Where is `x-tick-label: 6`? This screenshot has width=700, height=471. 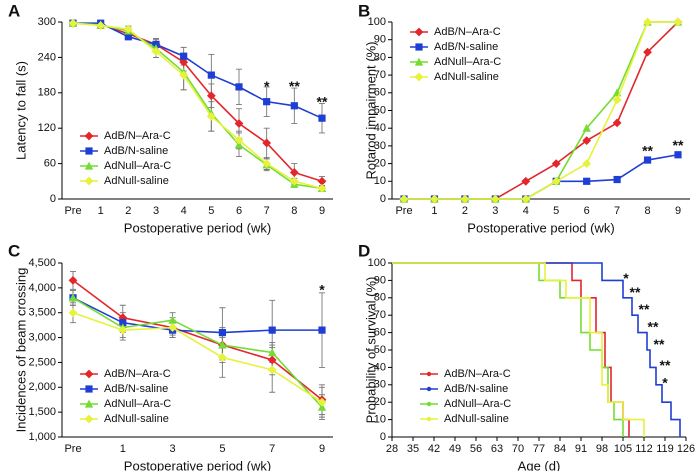 x-tick-label: 6 is located at coordinates (587, 211).